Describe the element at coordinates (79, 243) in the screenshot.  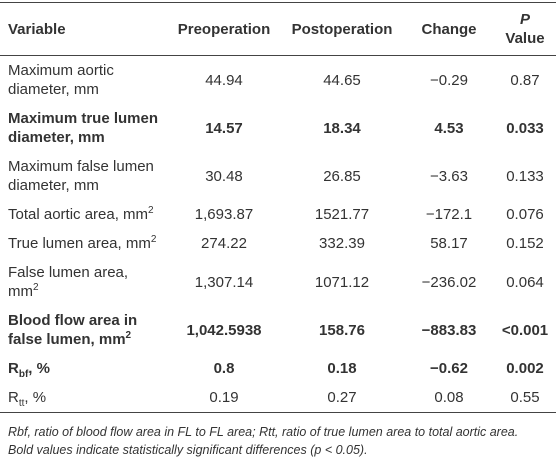
I see `text-part: True lumen area, mm` at that location.